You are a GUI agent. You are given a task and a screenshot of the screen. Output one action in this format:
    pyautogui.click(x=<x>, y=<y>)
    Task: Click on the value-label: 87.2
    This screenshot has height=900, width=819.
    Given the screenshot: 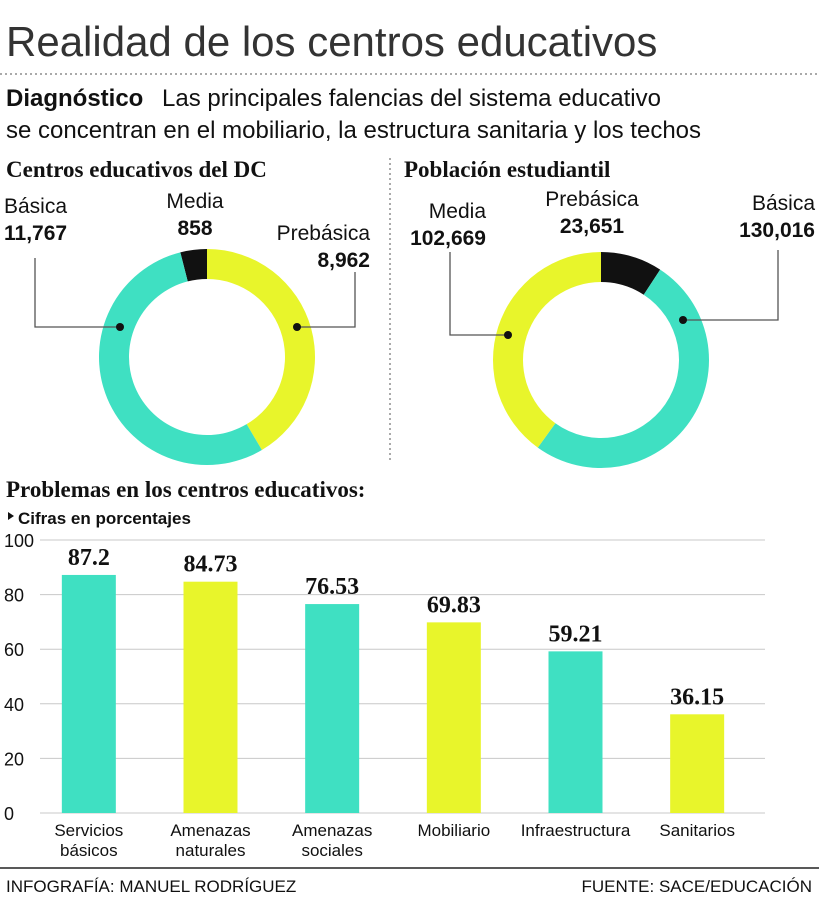 What is the action you would take?
    pyautogui.click(x=89, y=558)
    